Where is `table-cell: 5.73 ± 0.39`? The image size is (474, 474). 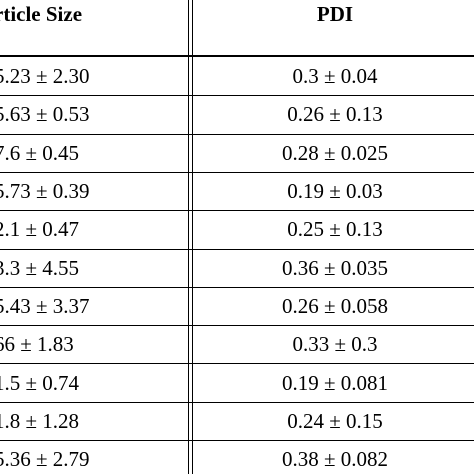 table-cell: 5.73 ± 0.39 is located at coordinates (45, 191).